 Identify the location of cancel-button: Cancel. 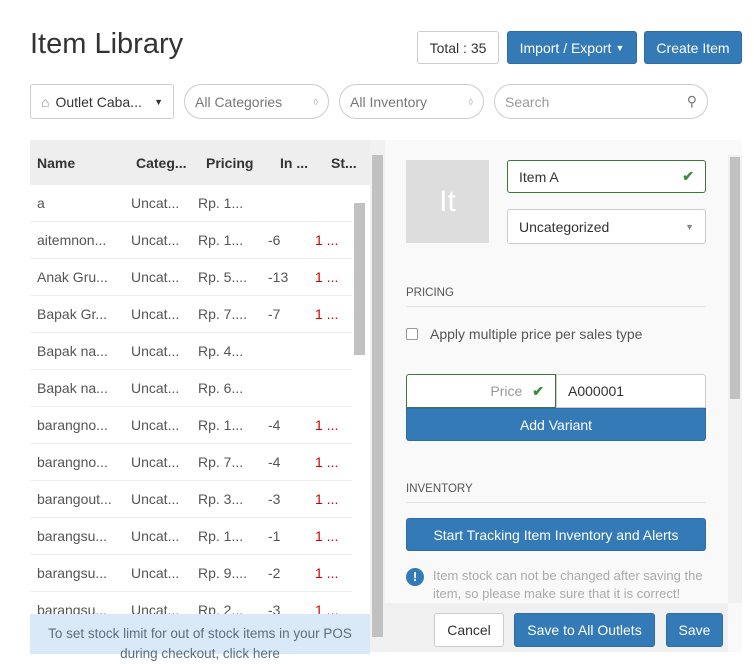
(469, 630).